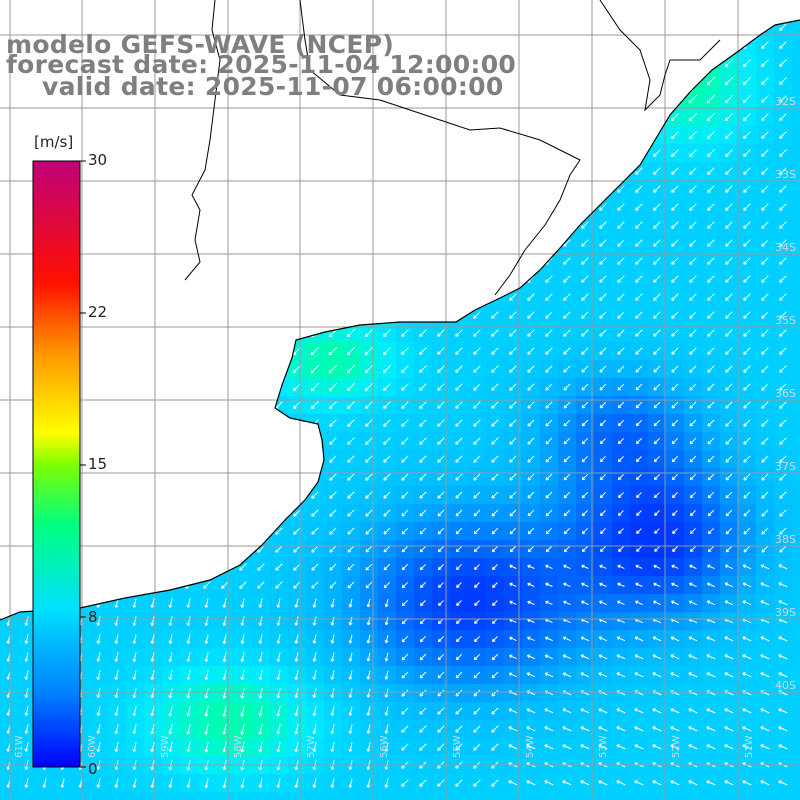 The height and width of the screenshot is (800, 800). What do you see at coordinates (98, 464) in the screenshot?
I see `colorbar-tick-15: 15` at bounding box center [98, 464].